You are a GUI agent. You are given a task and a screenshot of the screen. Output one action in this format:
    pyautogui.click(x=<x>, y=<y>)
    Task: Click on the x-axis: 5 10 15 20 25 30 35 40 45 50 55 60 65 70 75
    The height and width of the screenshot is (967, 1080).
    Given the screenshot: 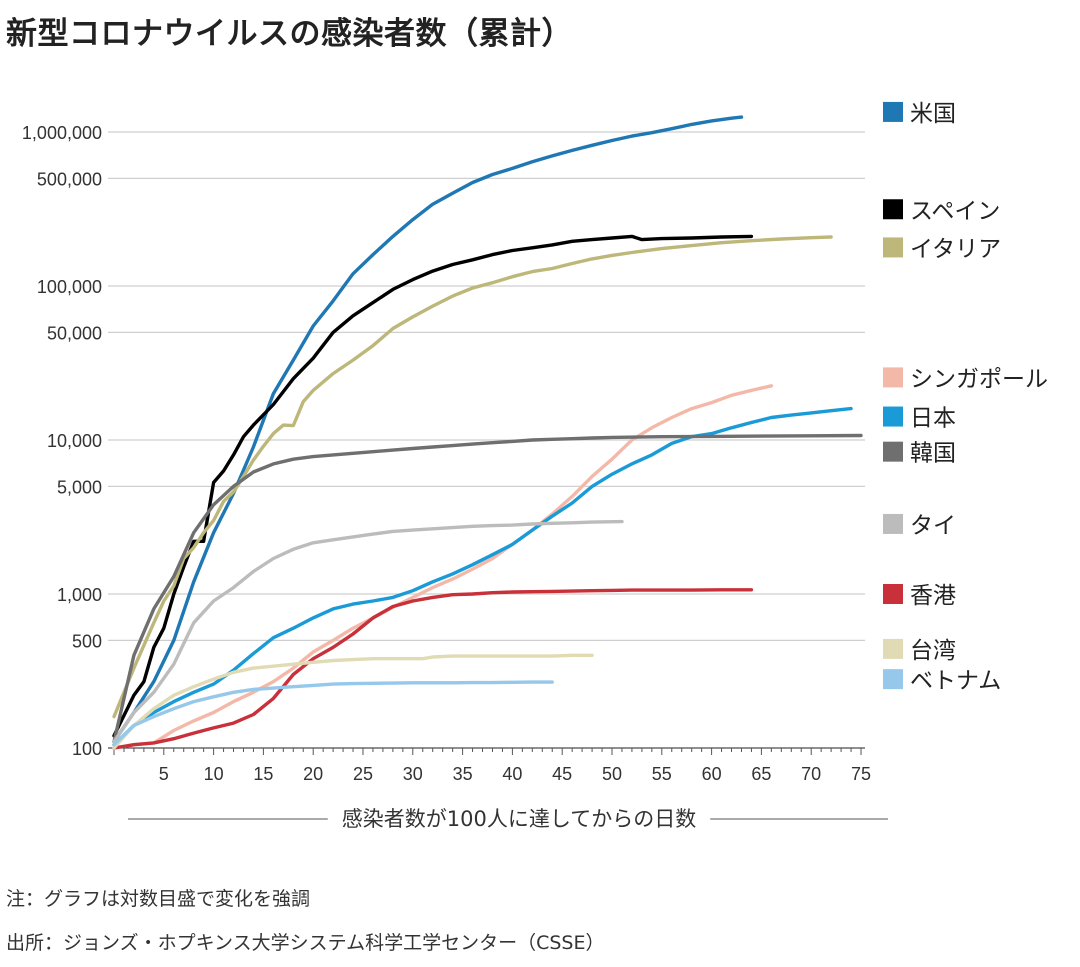 What is the action you would take?
    pyautogui.click(x=489, y=765)
    